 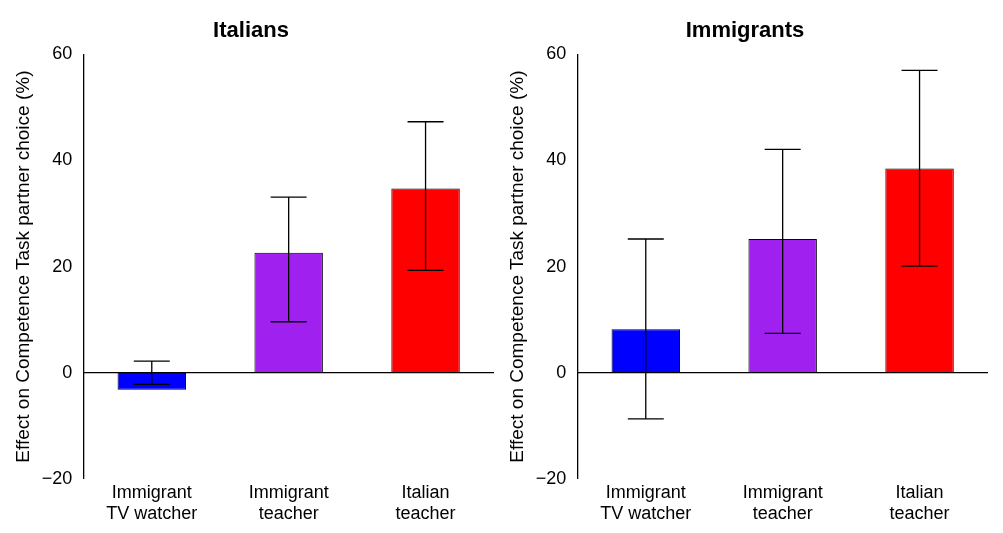 What do you see at coordinates (251, 30) in the screenshot?
I see `chart-title: Italians` at bounding box center [251, 30].